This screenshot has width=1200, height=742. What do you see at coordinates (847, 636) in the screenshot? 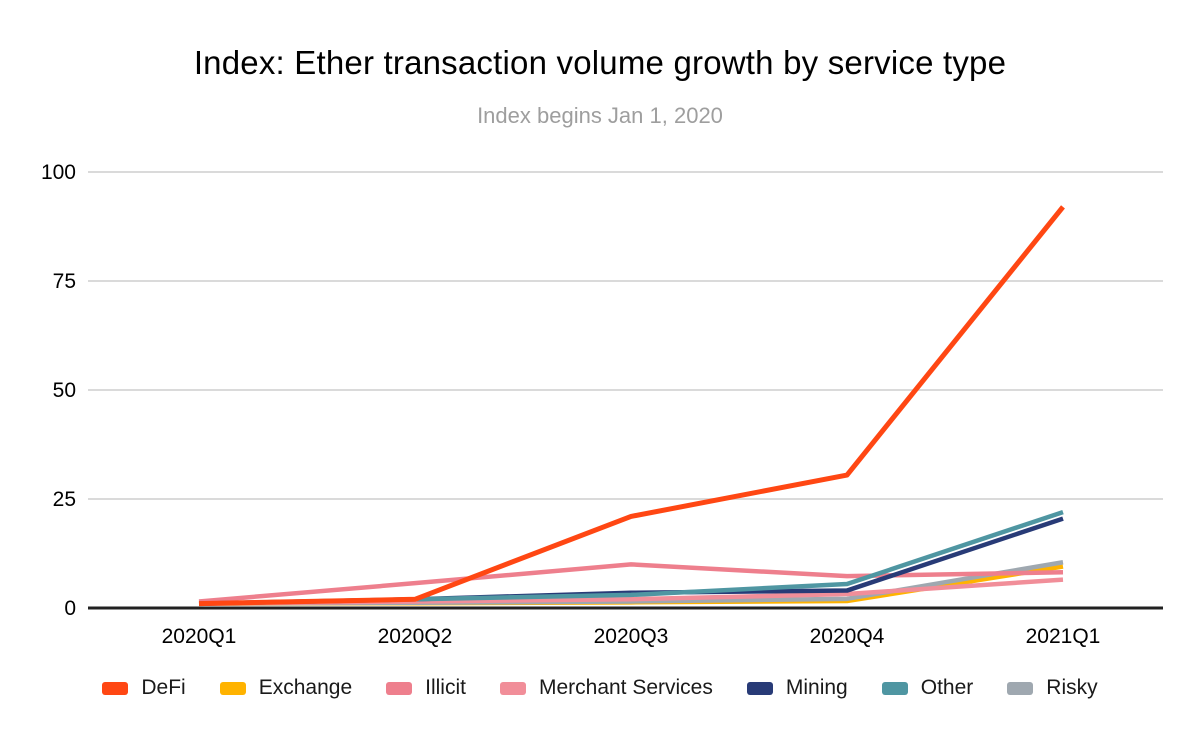
I see `x-axis-tick-label: 2020Q4` at bounding box center [847, 636].